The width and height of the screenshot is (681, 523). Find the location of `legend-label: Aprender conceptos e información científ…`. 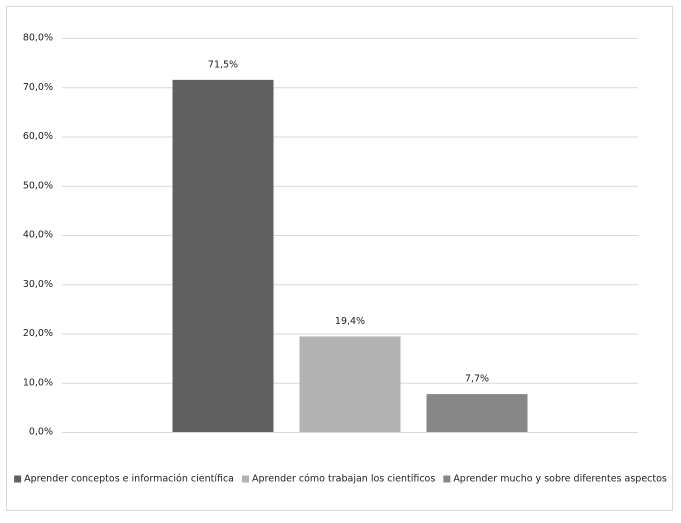

legend-label: Aprender conceptos e información científ… is located at coordinates (129, 479).